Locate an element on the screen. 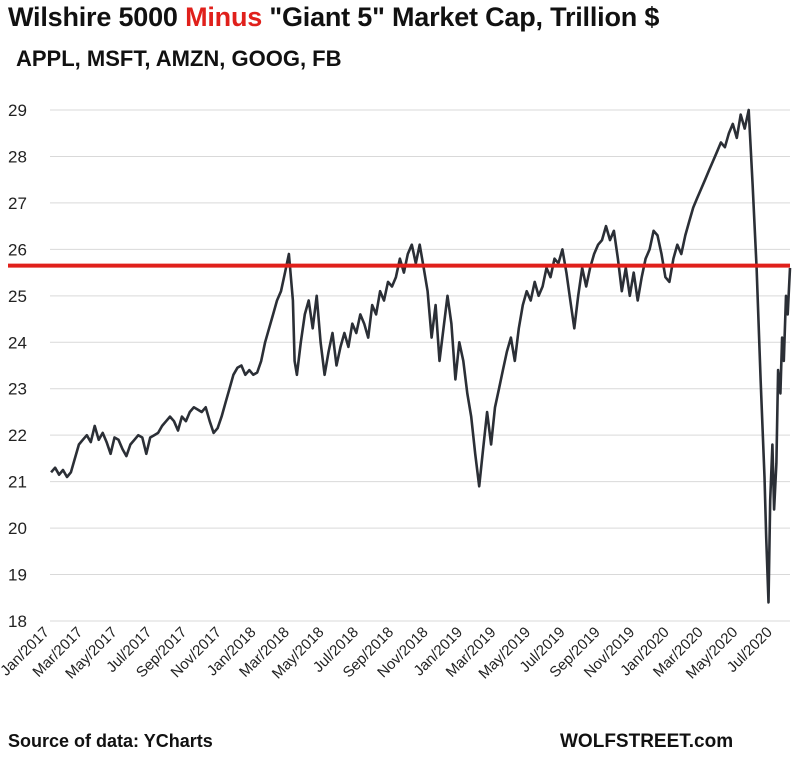 The image size is (796, 759). y-tick-label: 22 is located at coordinates (17, 435).